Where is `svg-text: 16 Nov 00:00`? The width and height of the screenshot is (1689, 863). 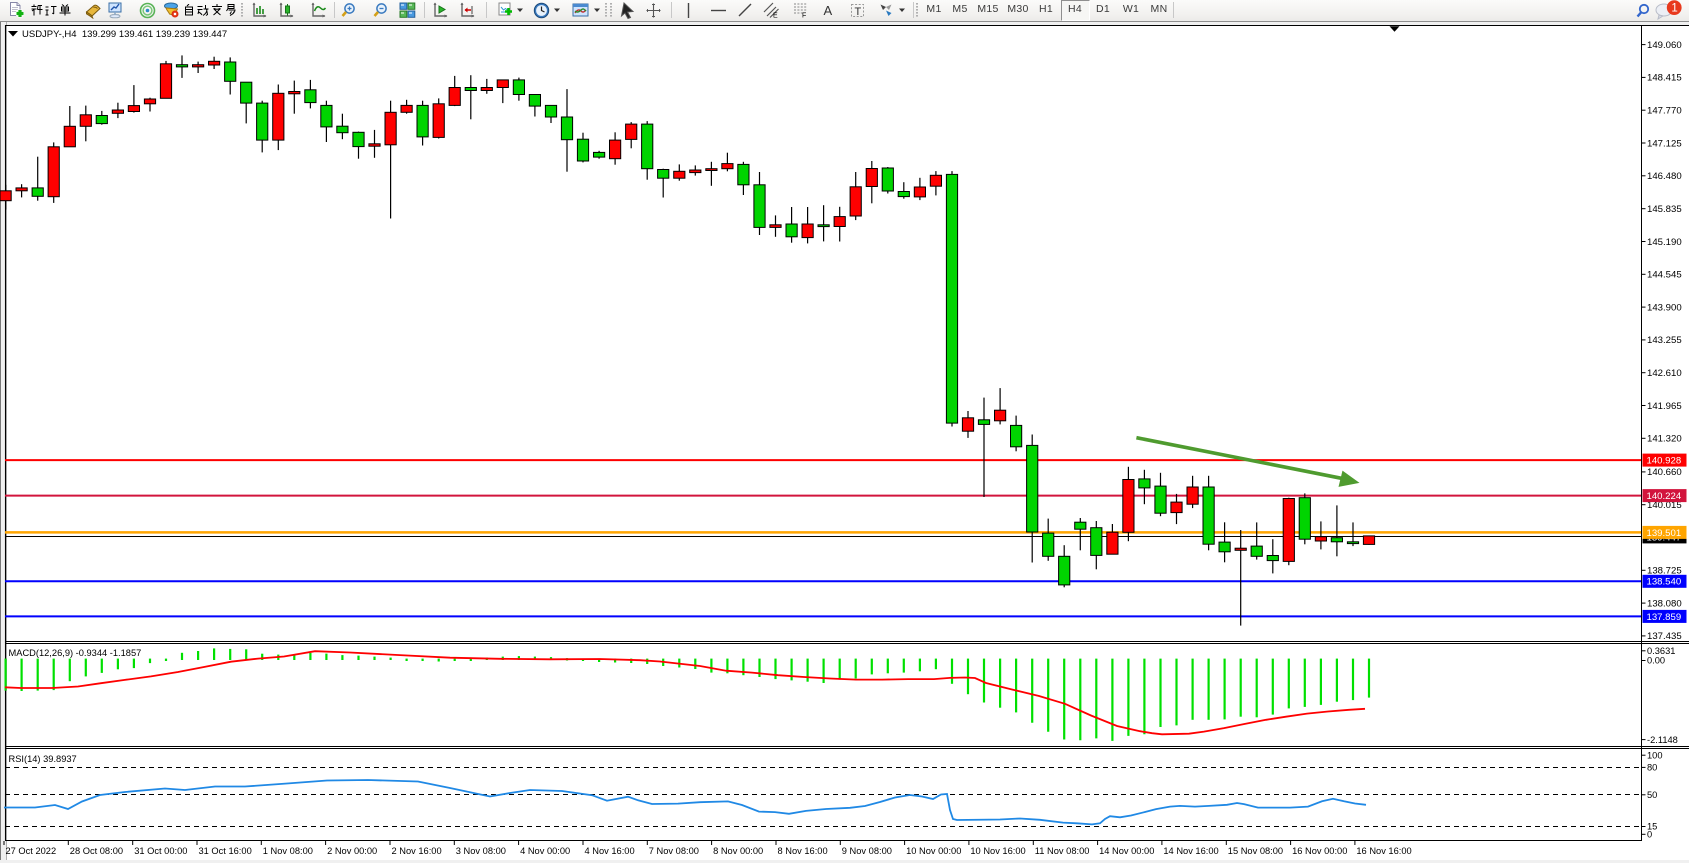 svg-text: 16 Nov 00:00 is located at coordinates (1319, 851).